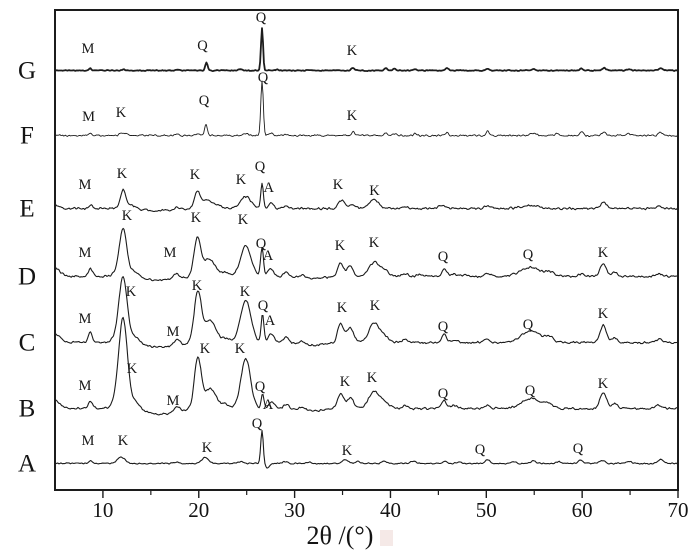 The image size is (700, 560). Describe the element at coordinates (27, 409) in the screenshot. I see `series-label-B: B` at that location.